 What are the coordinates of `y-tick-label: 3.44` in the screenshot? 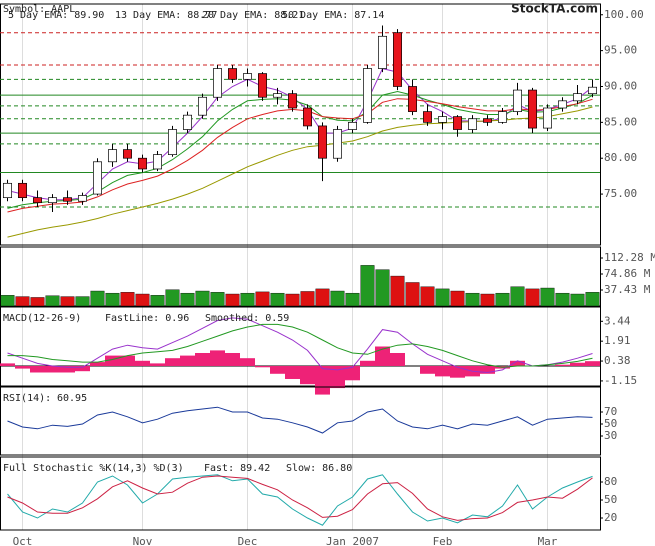 It's located at (617, 320).